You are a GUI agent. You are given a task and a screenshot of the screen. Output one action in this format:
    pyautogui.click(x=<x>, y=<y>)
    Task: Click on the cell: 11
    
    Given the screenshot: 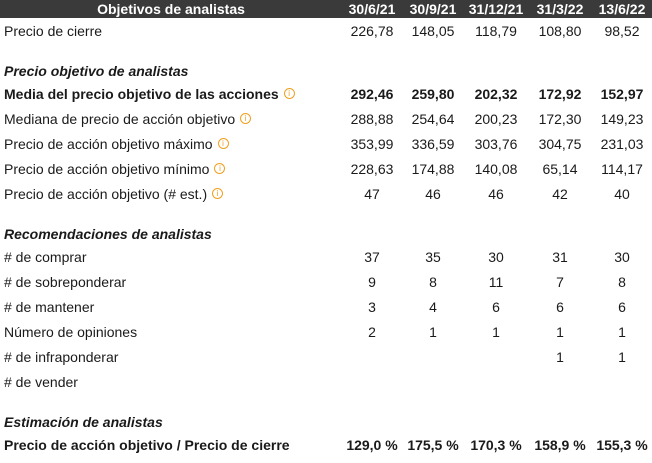 What is the action you would take?
    pyautogui.click(x=496, y=281)
    